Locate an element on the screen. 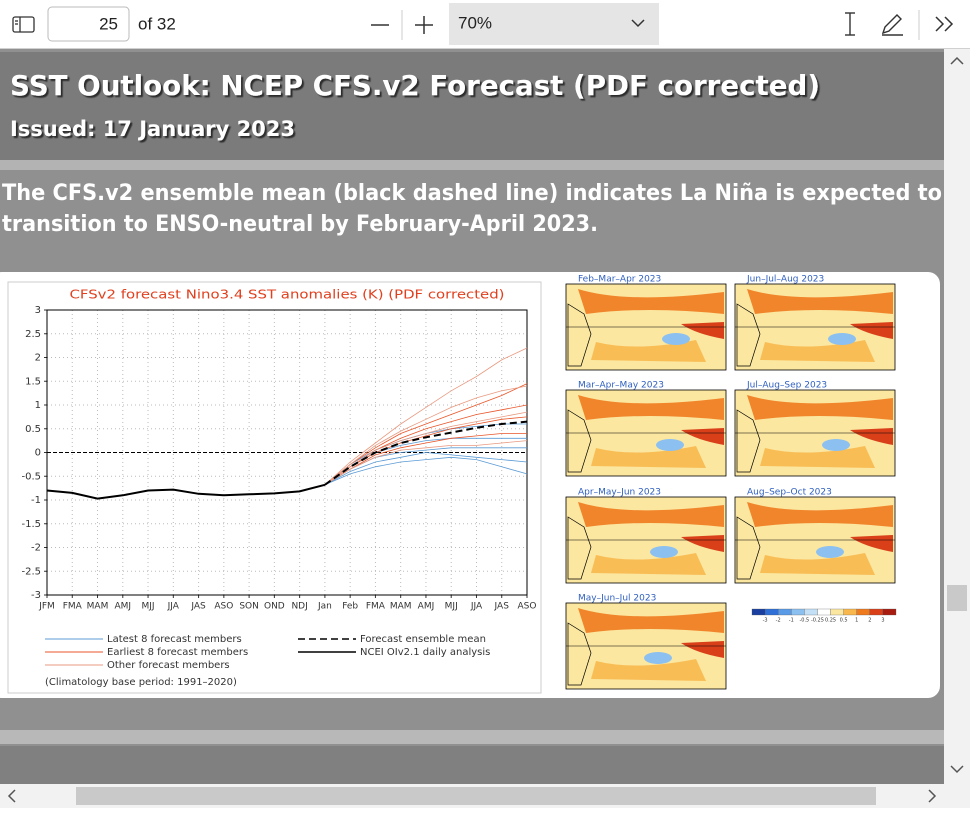 The image size is (970, 813). map-title: Apr–May–Jun 2023 is located at coordinates (619, 493).